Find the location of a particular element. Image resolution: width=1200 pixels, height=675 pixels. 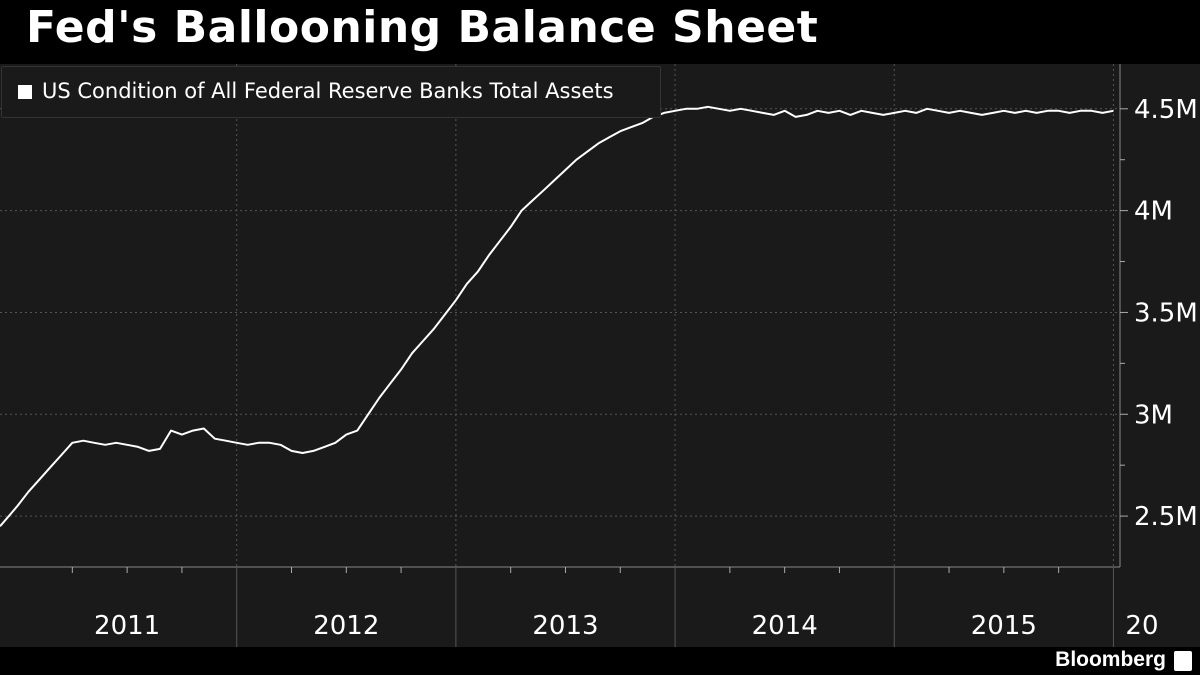

x-tick-label: 2014 is located at coordinates (785, 626).